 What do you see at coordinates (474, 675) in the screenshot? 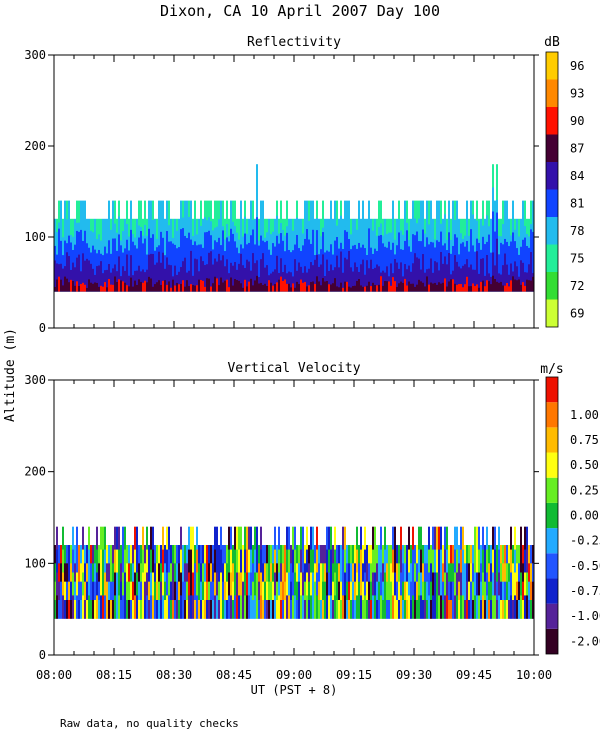
I see `x-tick-label: 09:45` at bounding box center [474, 675].